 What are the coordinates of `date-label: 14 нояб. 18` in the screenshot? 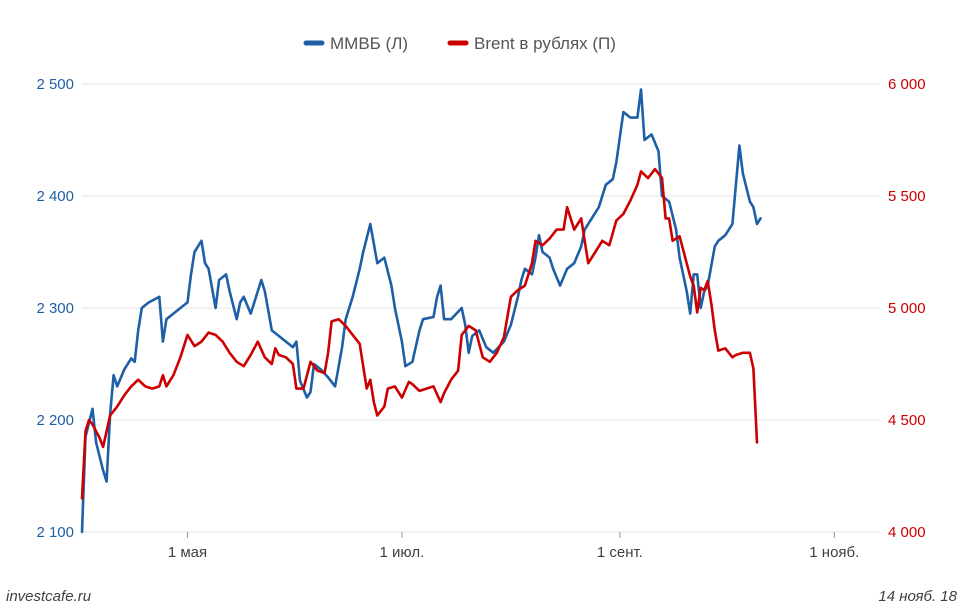 It's located at (917, 596).